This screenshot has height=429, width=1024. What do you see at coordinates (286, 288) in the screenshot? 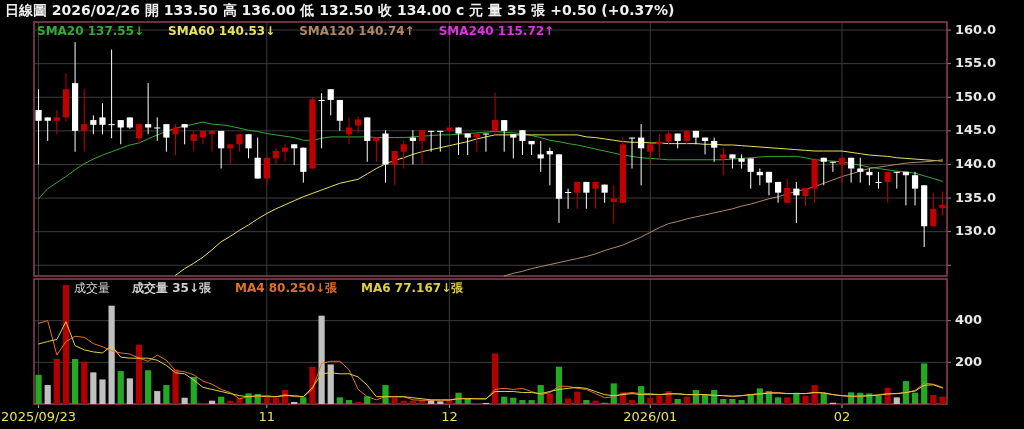
I see `text: MA4 80.250↓張` at bounding box center [286, 288].